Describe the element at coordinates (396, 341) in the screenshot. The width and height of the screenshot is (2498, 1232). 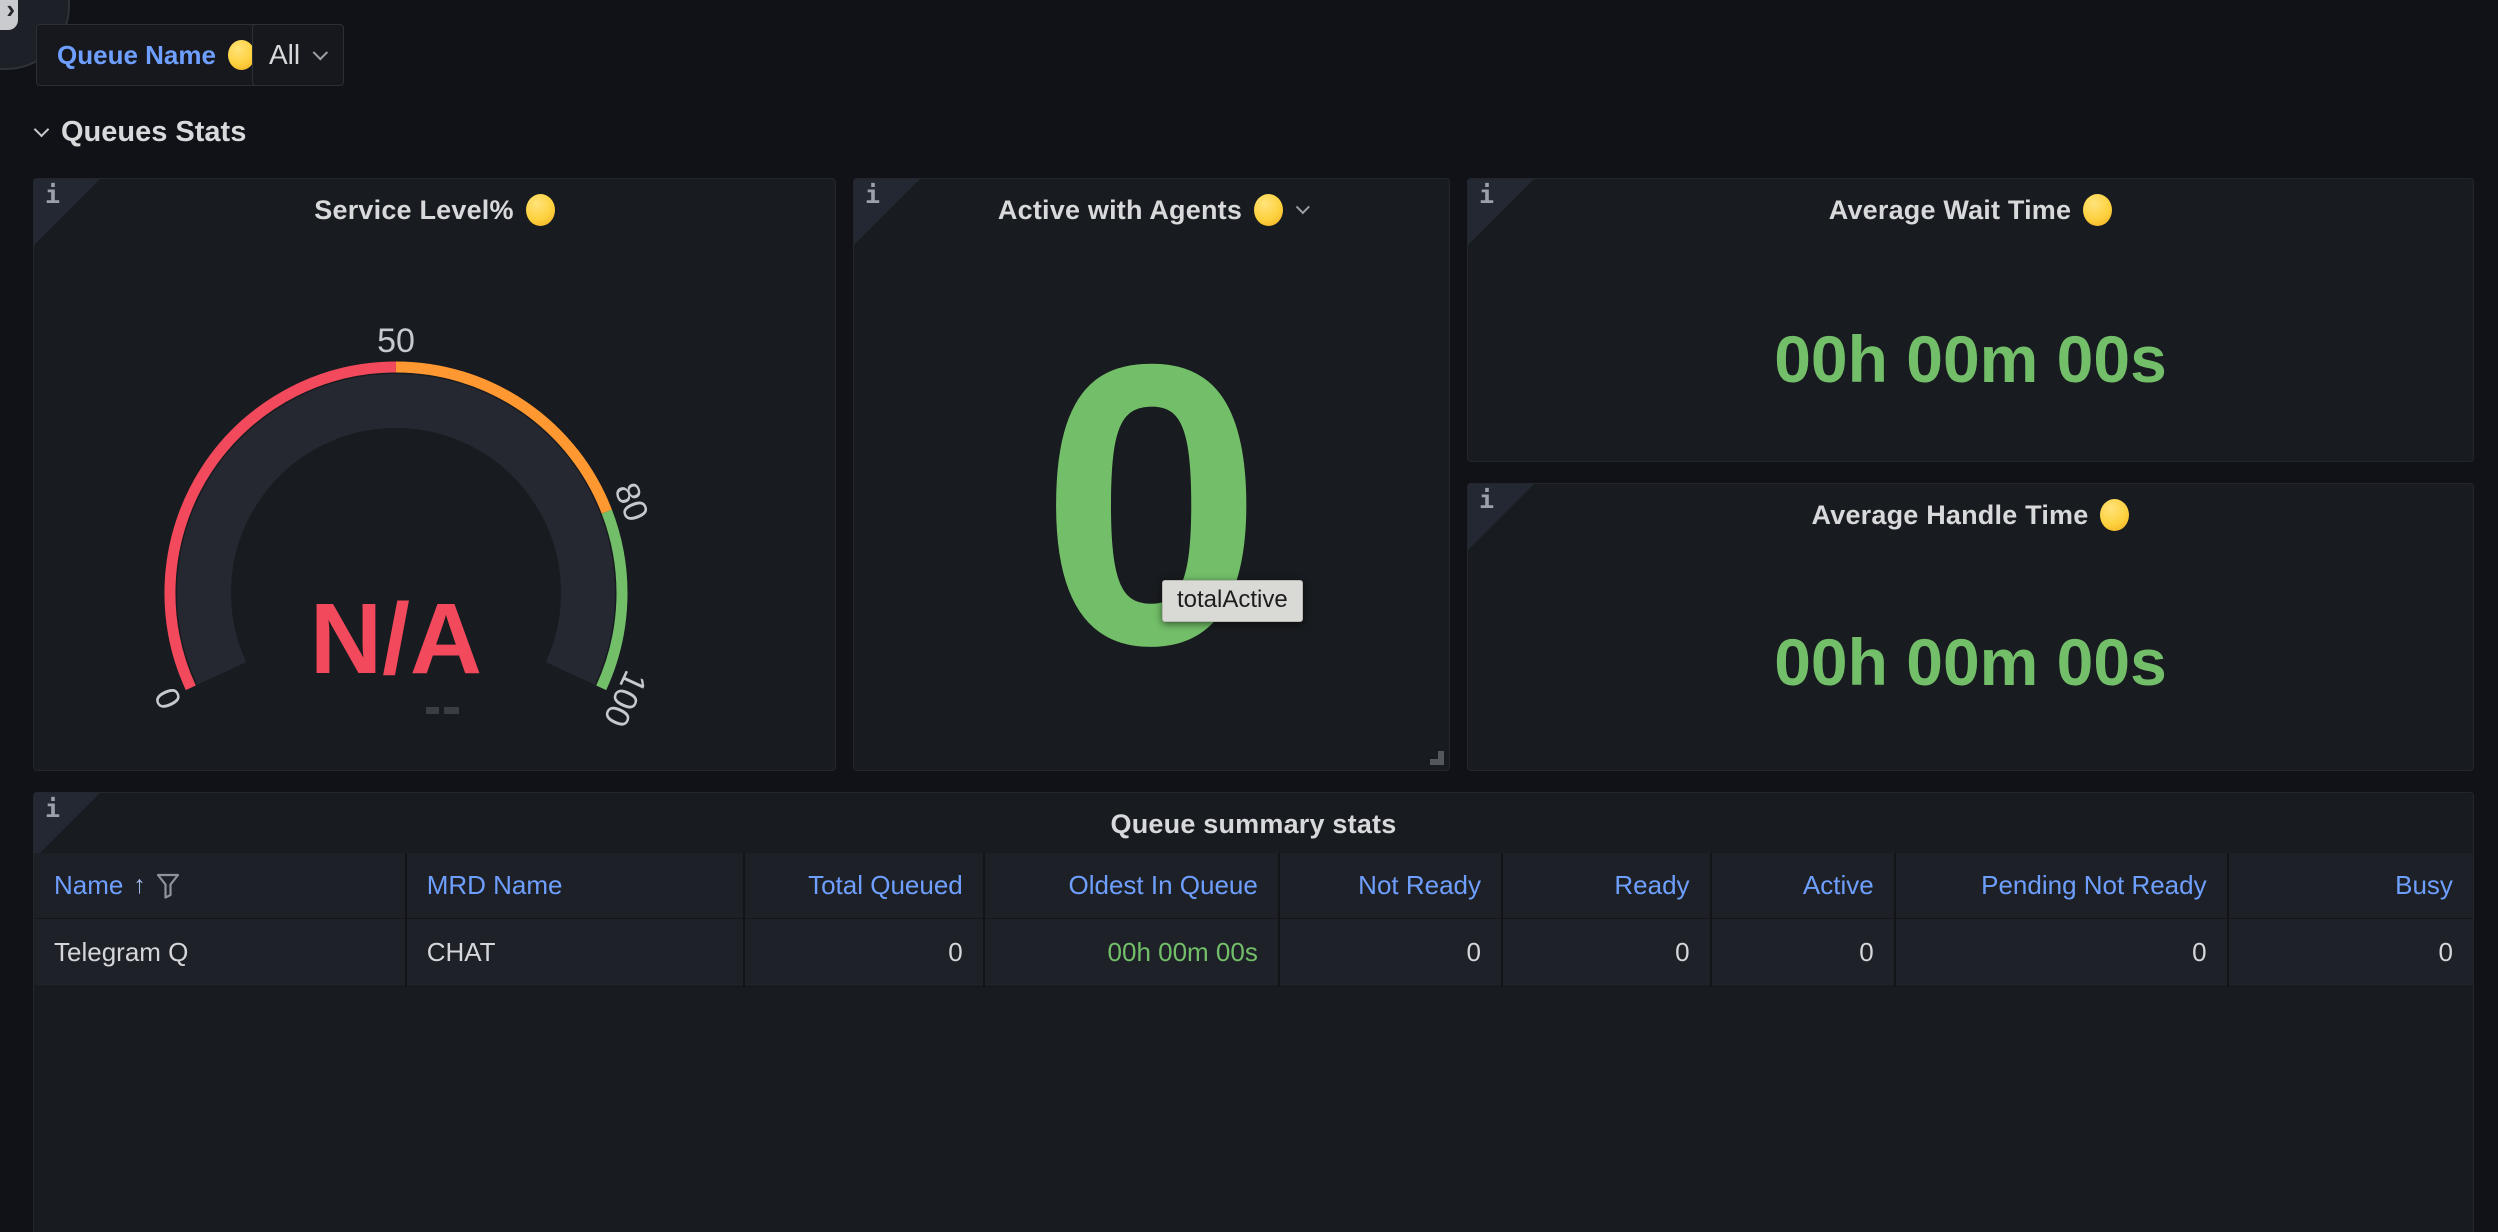
I see `gauge-tick-label: 50` at that location.